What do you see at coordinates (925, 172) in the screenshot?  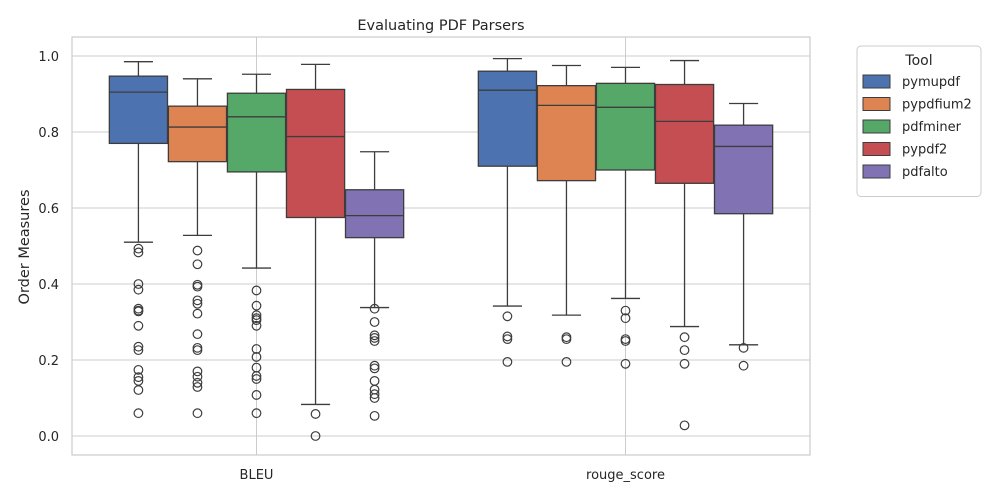 I see `legend-label: pdfalto` at bounding box center [925, 172].